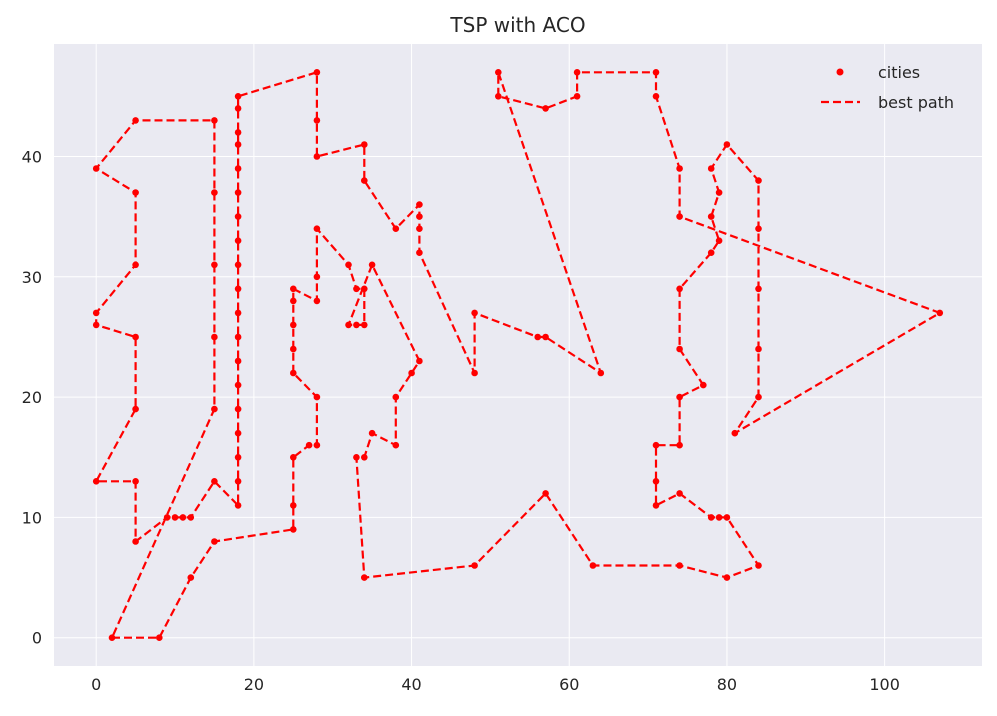 The height and width of the screenshot is (716, 997). Describe the element at coordinates (32, 397) in the screenshot. I see `y-tick-label: 20` at that location.